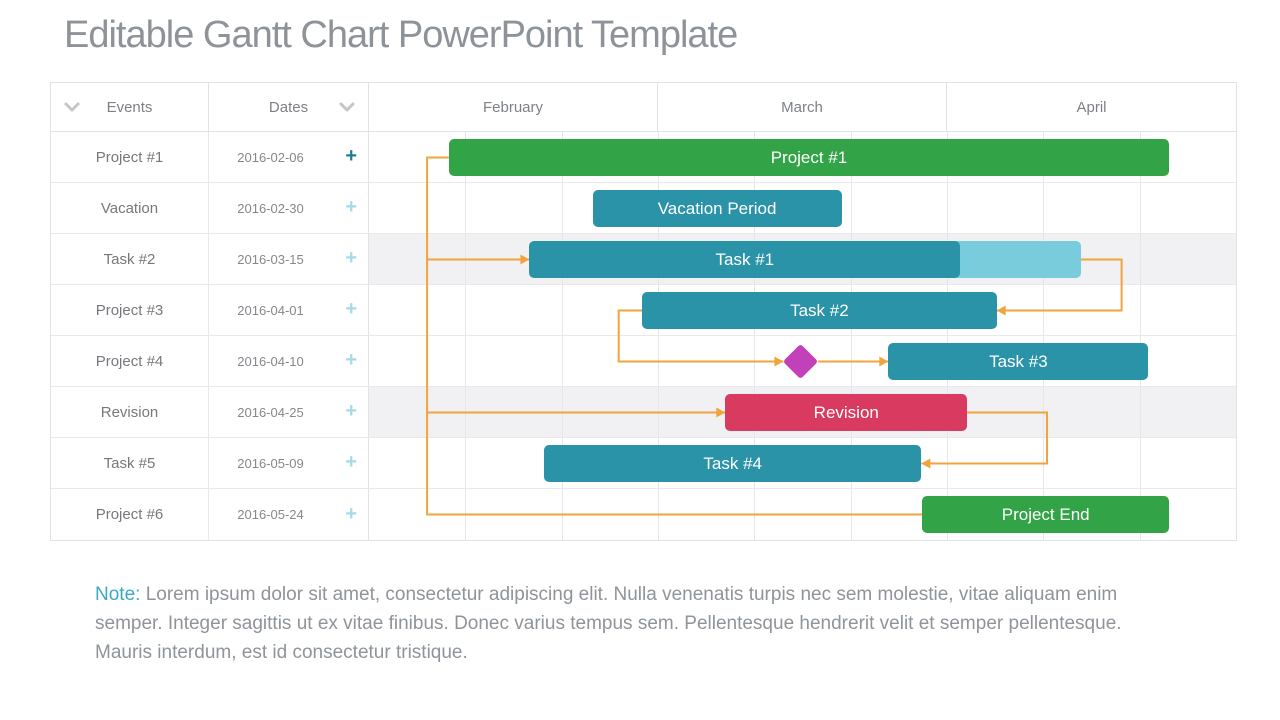 Image resolution: width=1280 pixels, height=720 pixels. What do you see at coordinates (270, 157) in the screenshot?
I see `date-value: 2016-02-06` at bounding box center [270, 157].